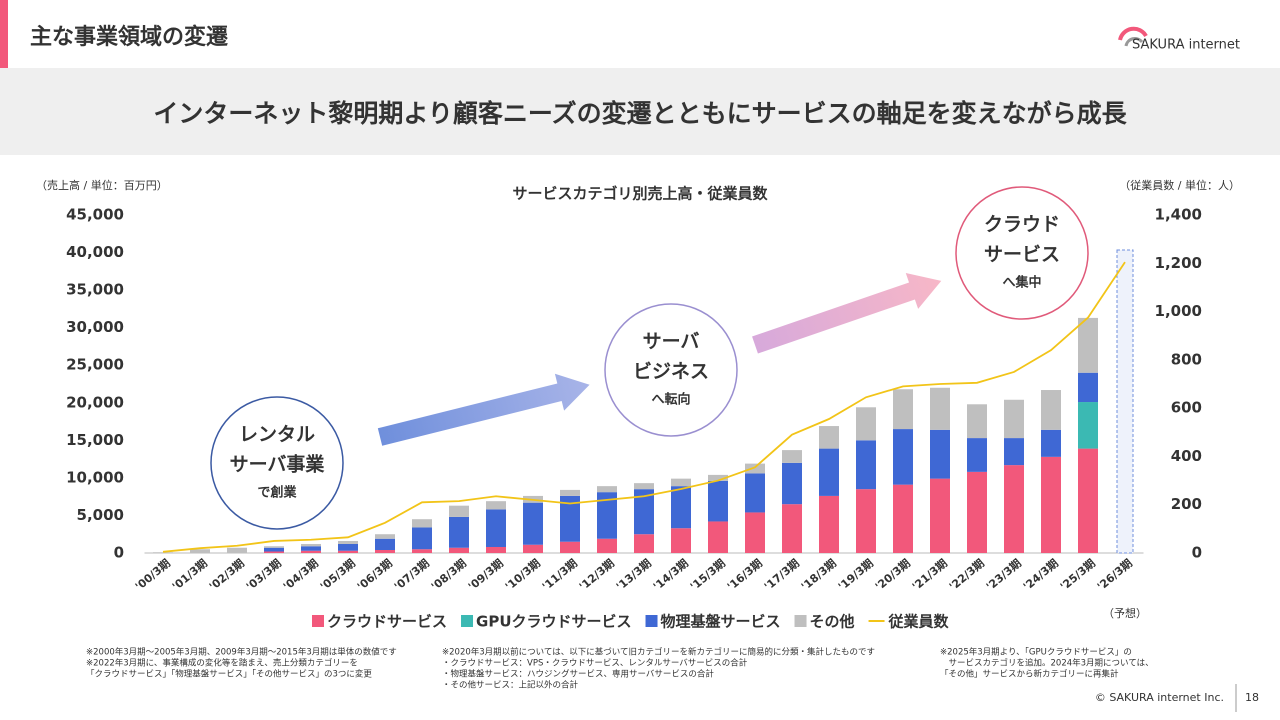  I want to click on y-tick-label: 20,000, so click(95, 402).